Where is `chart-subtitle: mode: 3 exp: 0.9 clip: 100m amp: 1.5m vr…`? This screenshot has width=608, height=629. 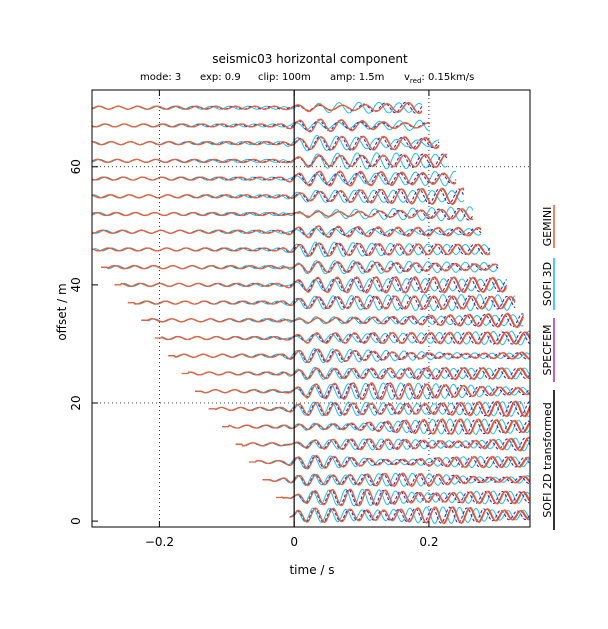
chart-subtitle: mode: 3 exp: 0.9 clip: 100m amp: 1.5m vr… is located at coordinates (307, 78).